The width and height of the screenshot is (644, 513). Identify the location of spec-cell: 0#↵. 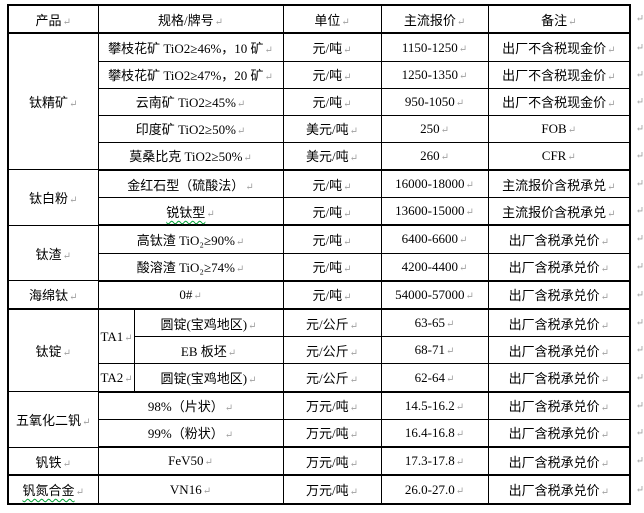
(190, 295).